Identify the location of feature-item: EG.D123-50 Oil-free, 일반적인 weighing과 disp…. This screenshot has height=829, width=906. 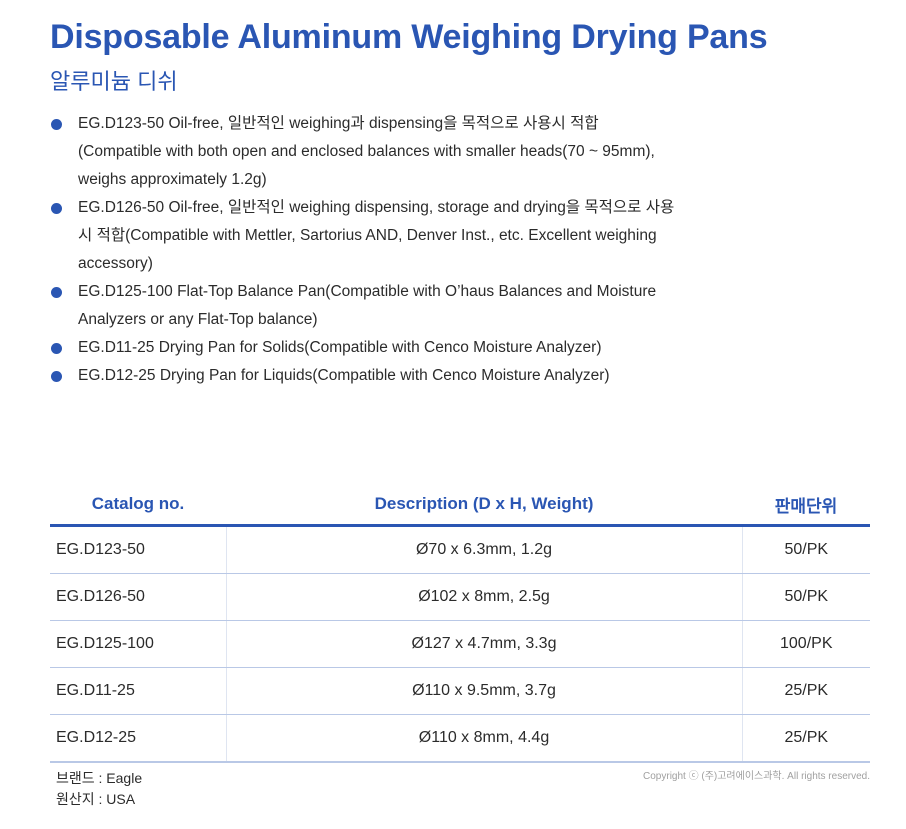
(400, 152).